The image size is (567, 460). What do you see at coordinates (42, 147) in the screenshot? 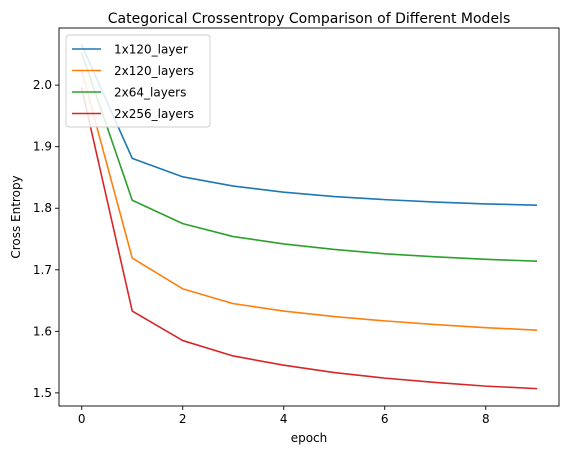
I see `y-tick-label: 1.9` at bounding box center [42, 147].